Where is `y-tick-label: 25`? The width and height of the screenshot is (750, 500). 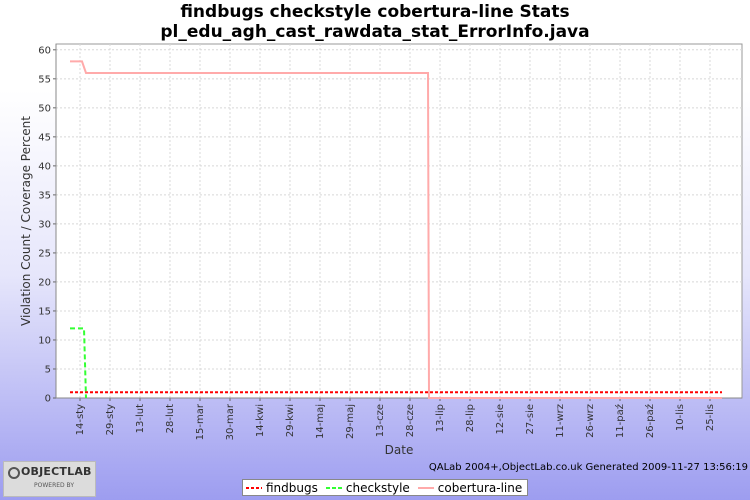
y-tick-label: 25 is located at coordinates (44, 253).